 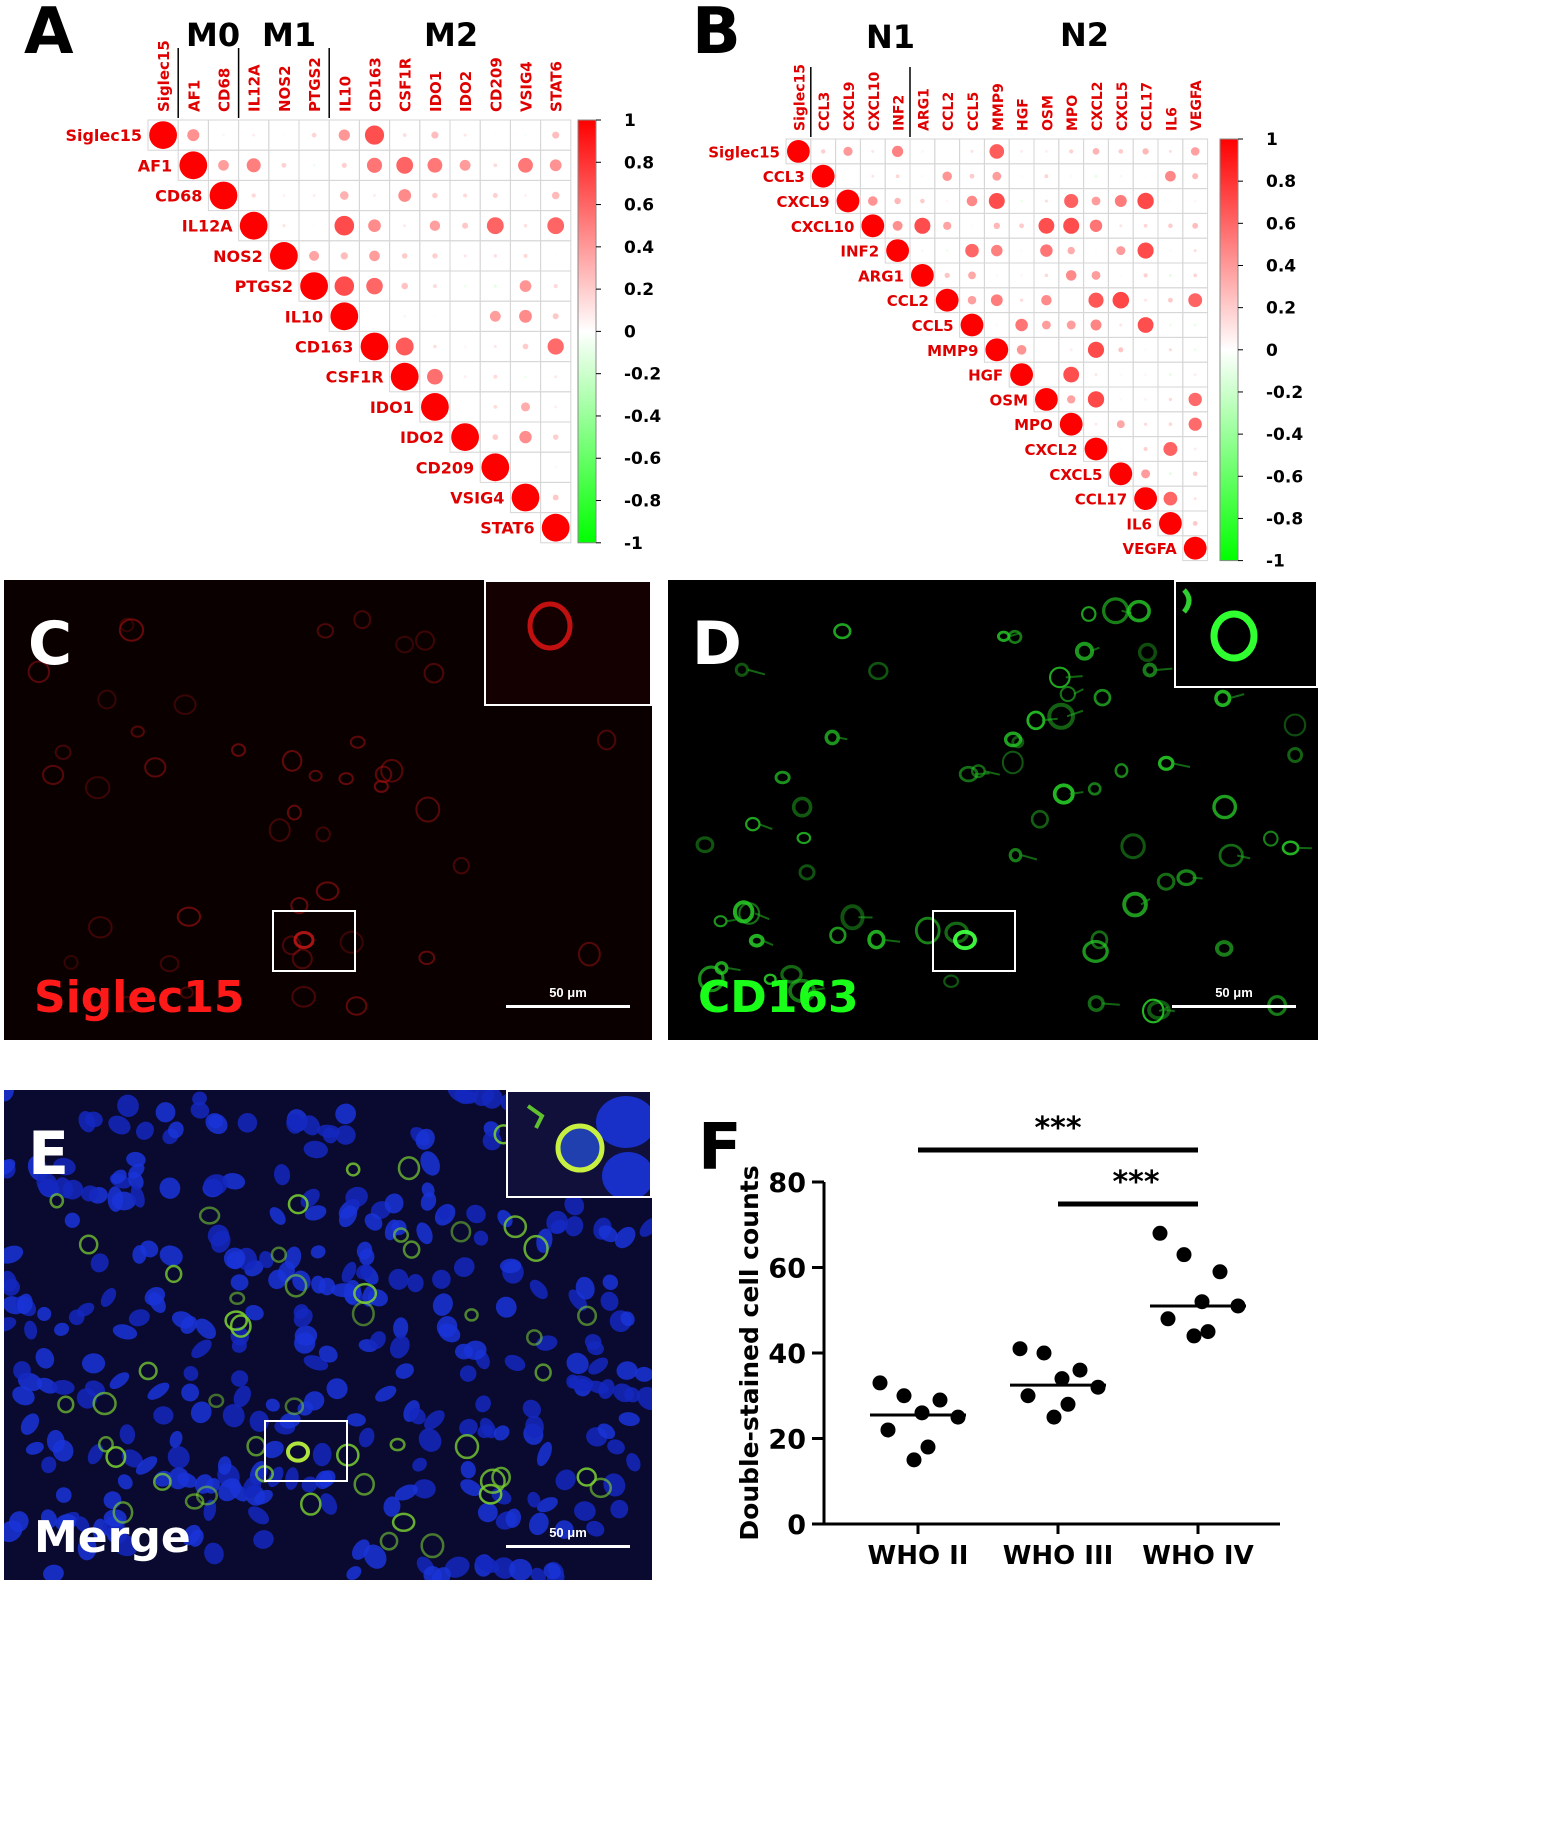 What do you see at coordinates (1139, 524) in the screenshot?
I see `row-gene-label: IL6` at bounding box center [1139, 524].